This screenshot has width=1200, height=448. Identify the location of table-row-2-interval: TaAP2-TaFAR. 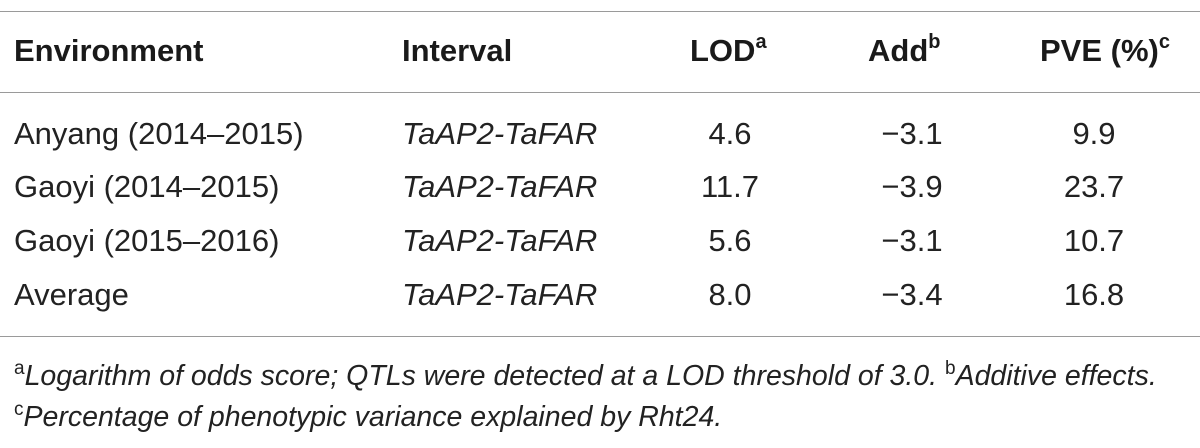
(500, 240).